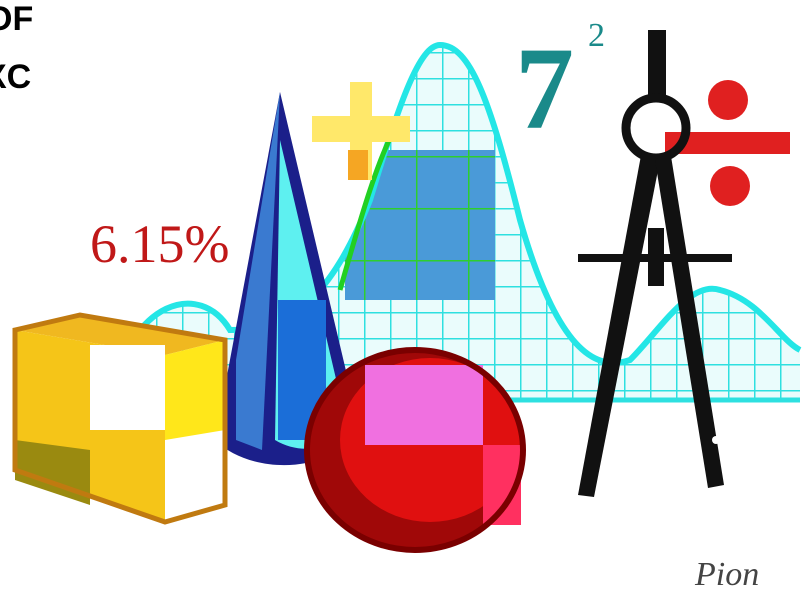 This screenshot has height=597, width=802. I want to click on cone, so click(287, 279).